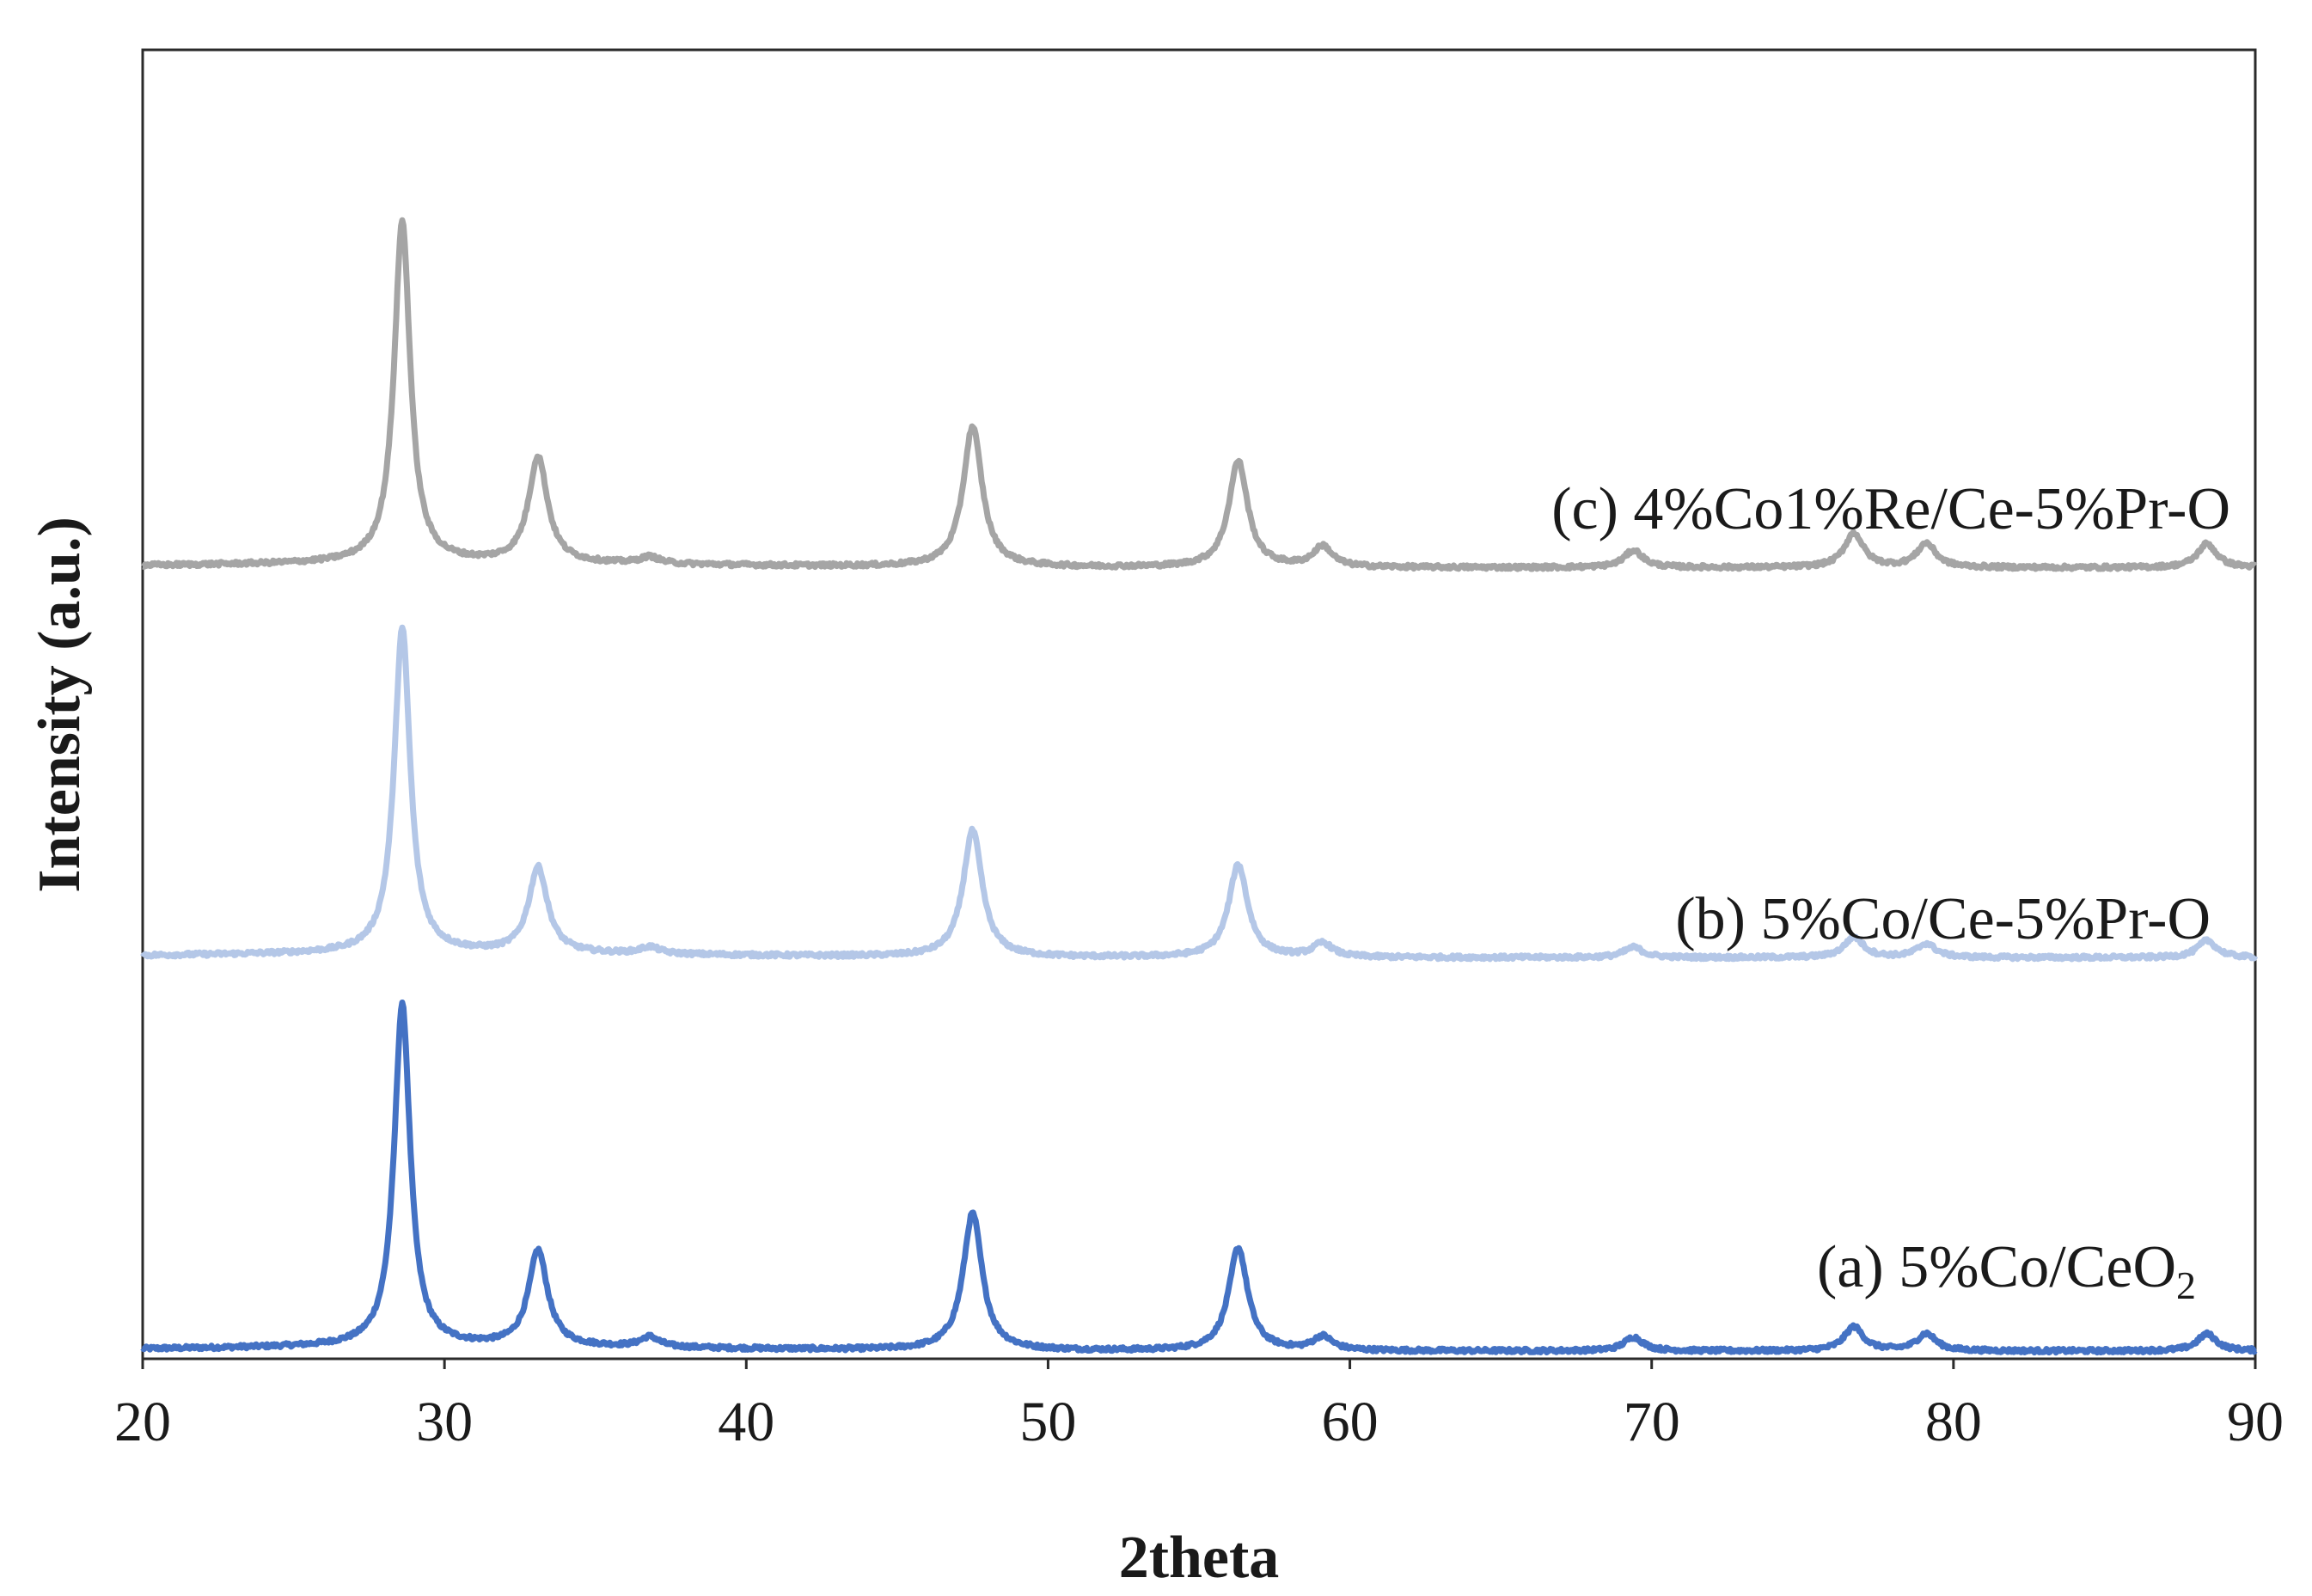 The width and height of the screenshot is (2312, 1596). I want to click on x-tick-label: 30, so click(445, 1422).